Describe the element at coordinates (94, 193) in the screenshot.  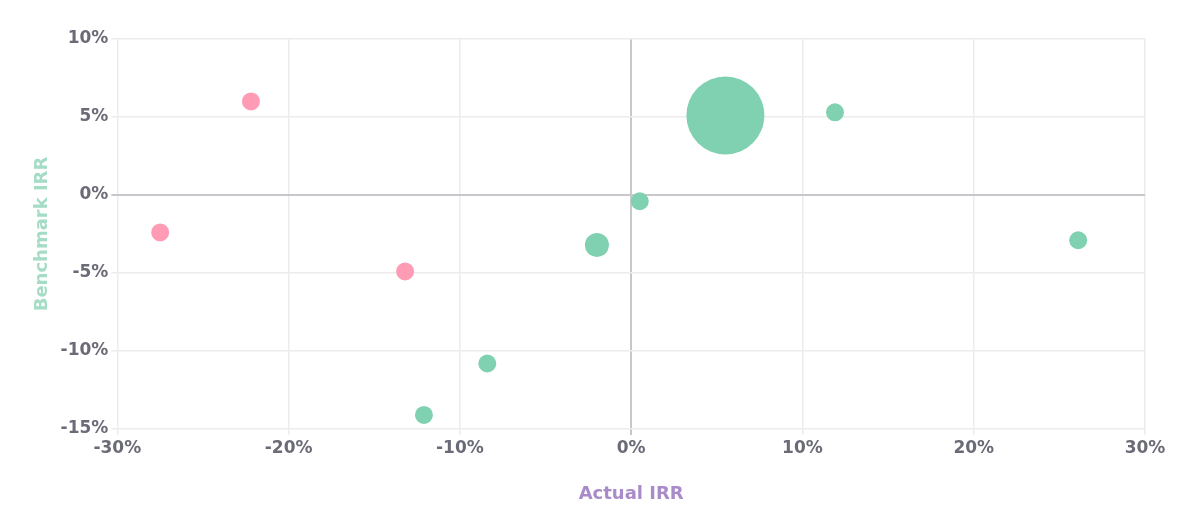
I see `y-tick-label: 0%` at that location.